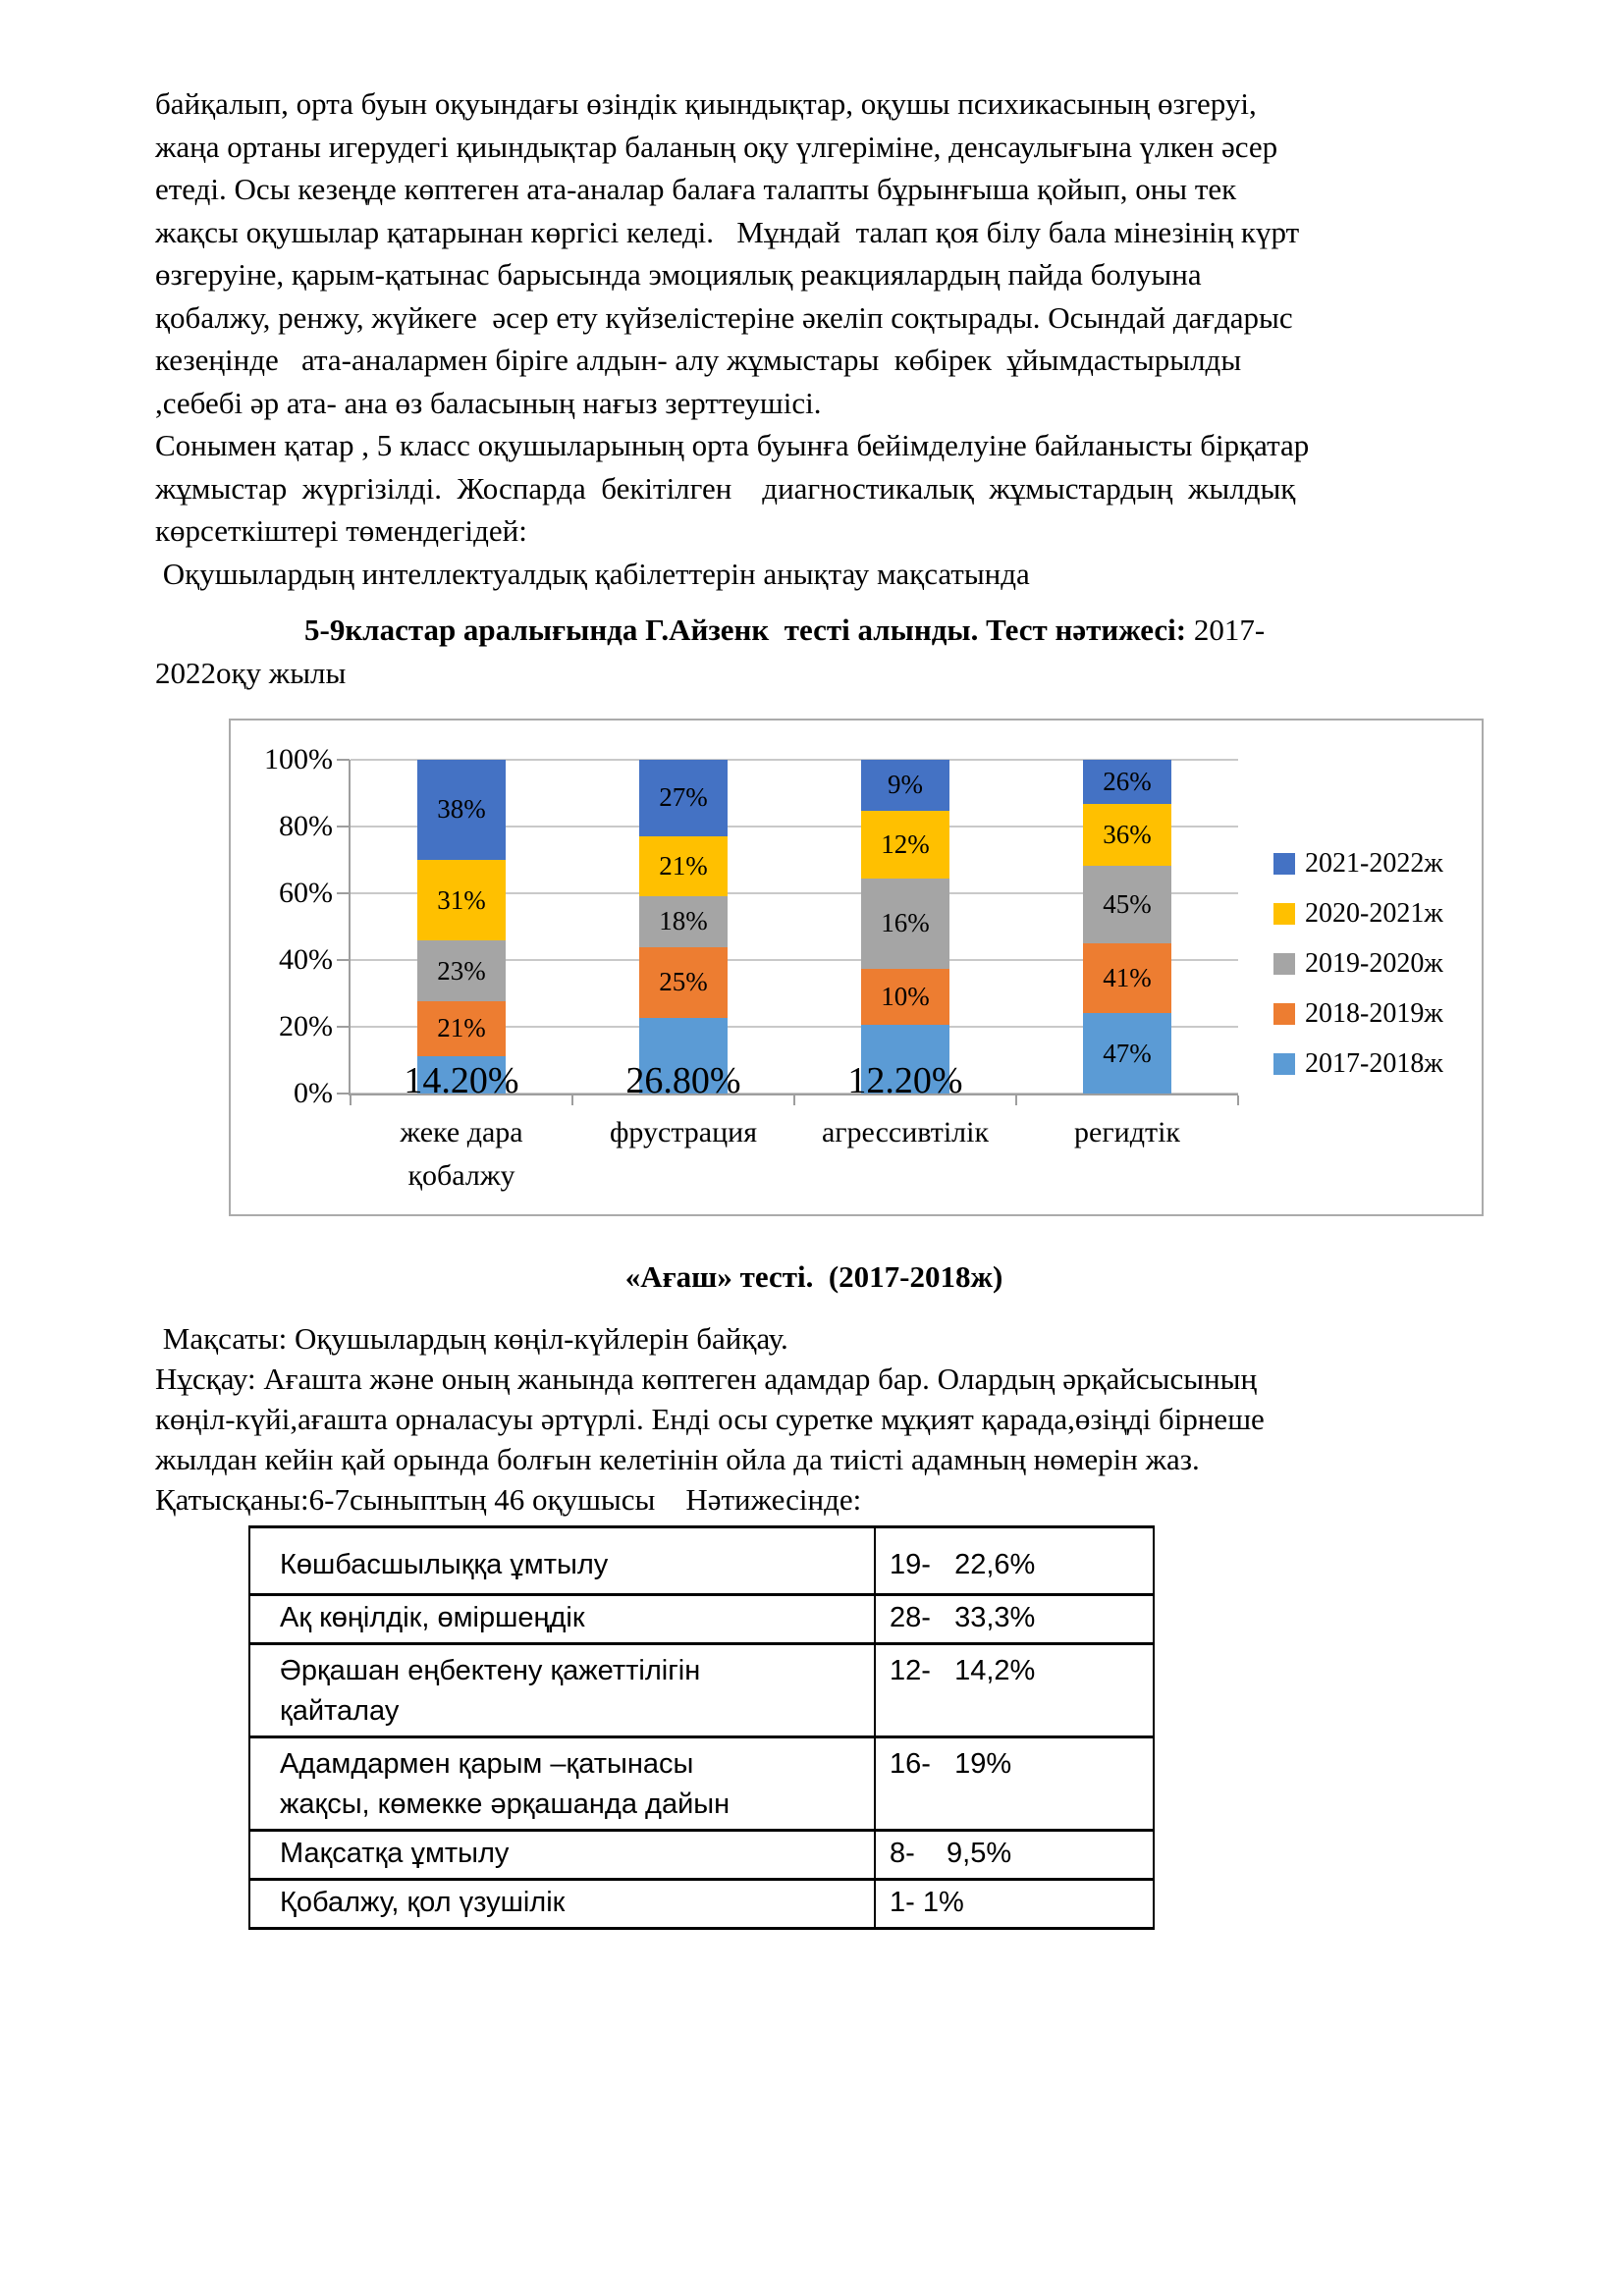  What do you see at coordinates (343, 1094) in the screenshot?
I see `y-axis-tick-0%` at bounding box center [343, 1094].